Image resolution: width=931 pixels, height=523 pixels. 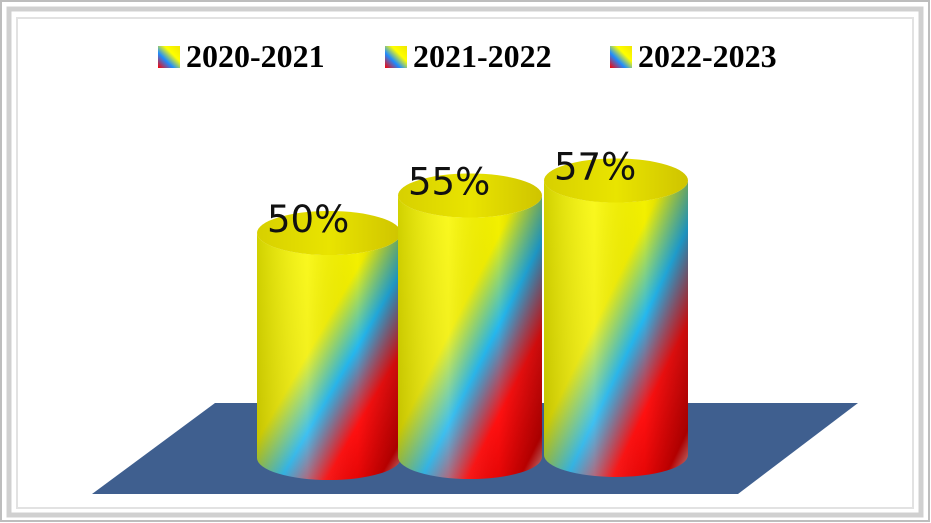 I want to click on legend-entry: 2022-2023, so click(x=693, y=56).